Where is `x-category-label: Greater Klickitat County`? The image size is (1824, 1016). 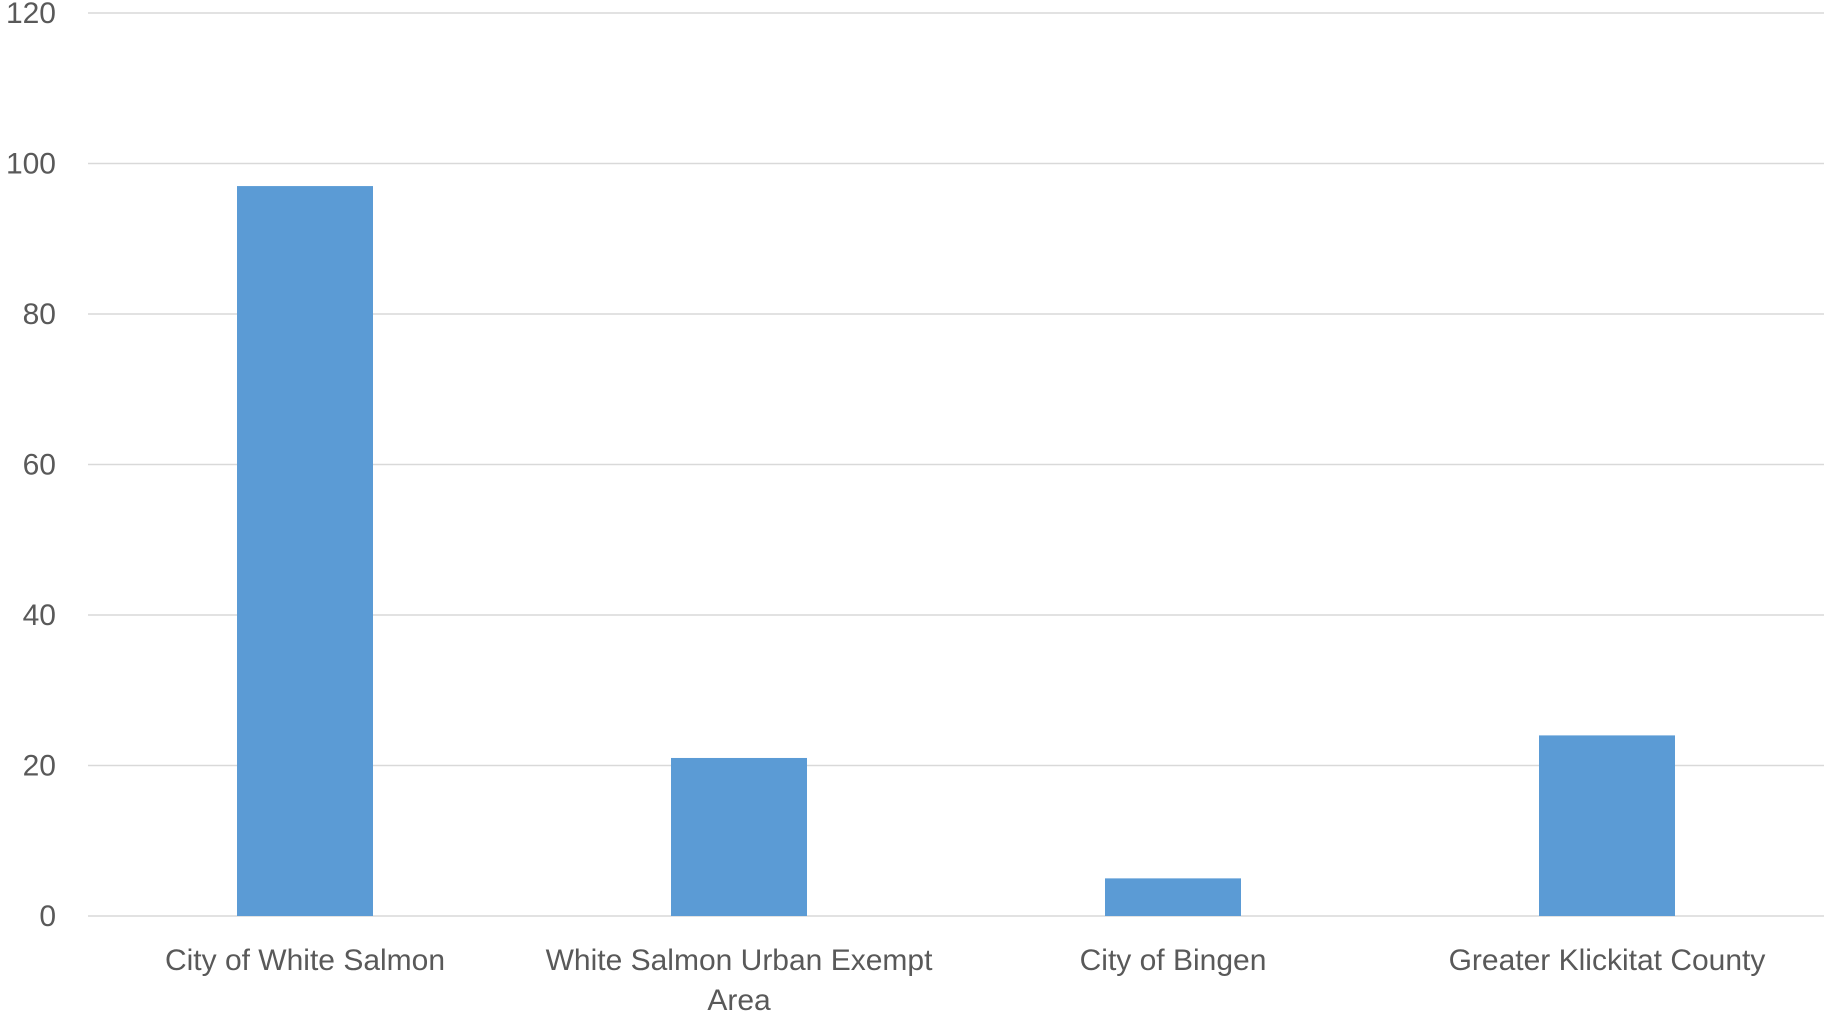 x-category-label: Greater Klickitat County is located at coordinates (1607, 960).